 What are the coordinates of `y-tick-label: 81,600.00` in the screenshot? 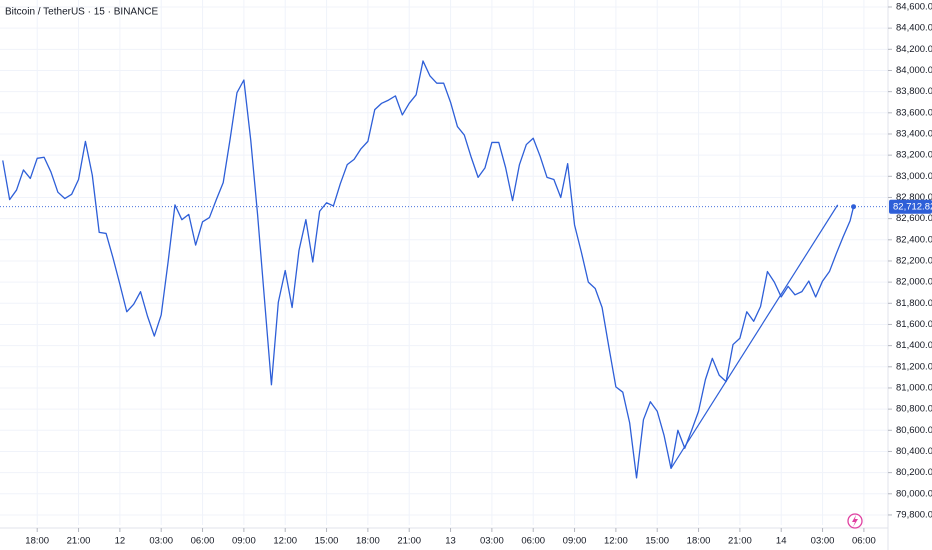 It's located at (914, 324).